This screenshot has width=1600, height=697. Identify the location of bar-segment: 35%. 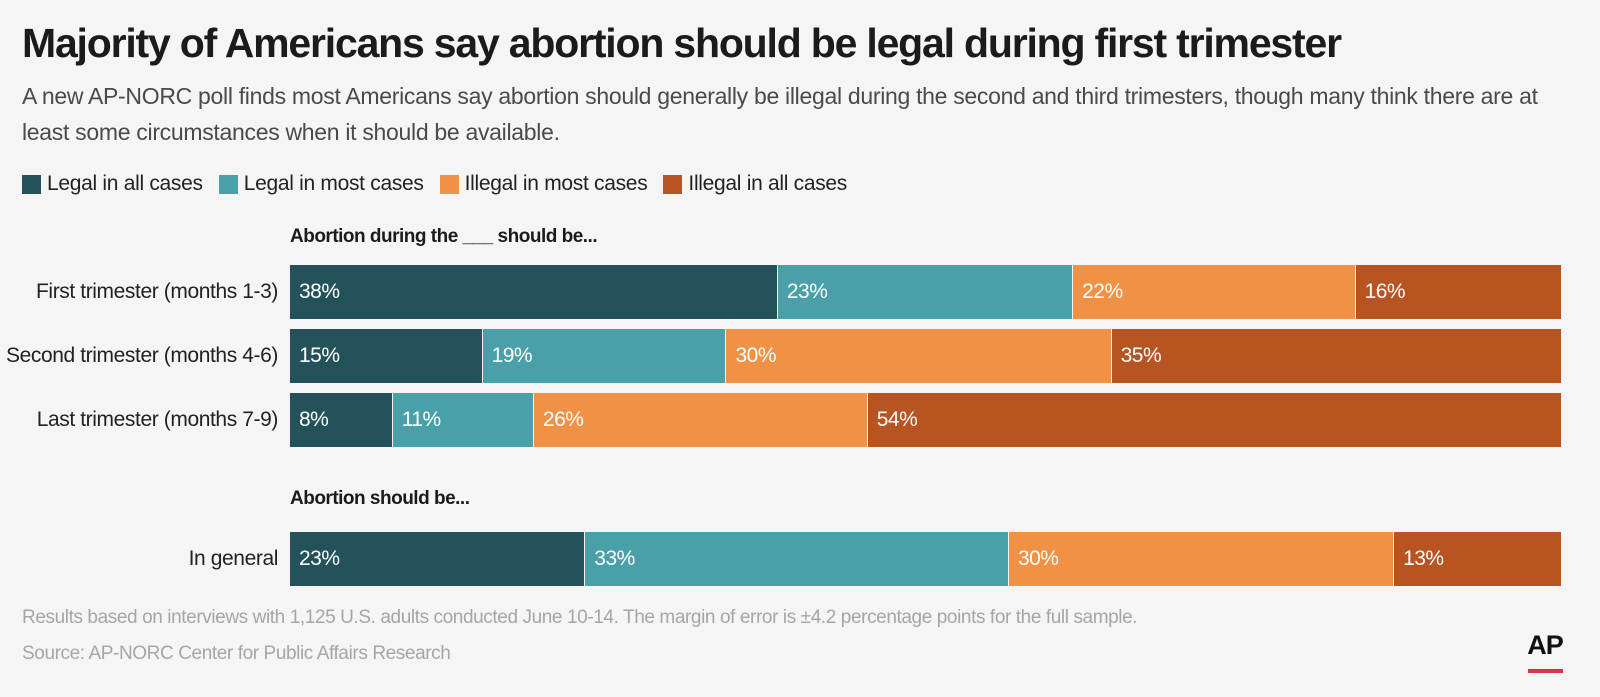
(1336, 356).